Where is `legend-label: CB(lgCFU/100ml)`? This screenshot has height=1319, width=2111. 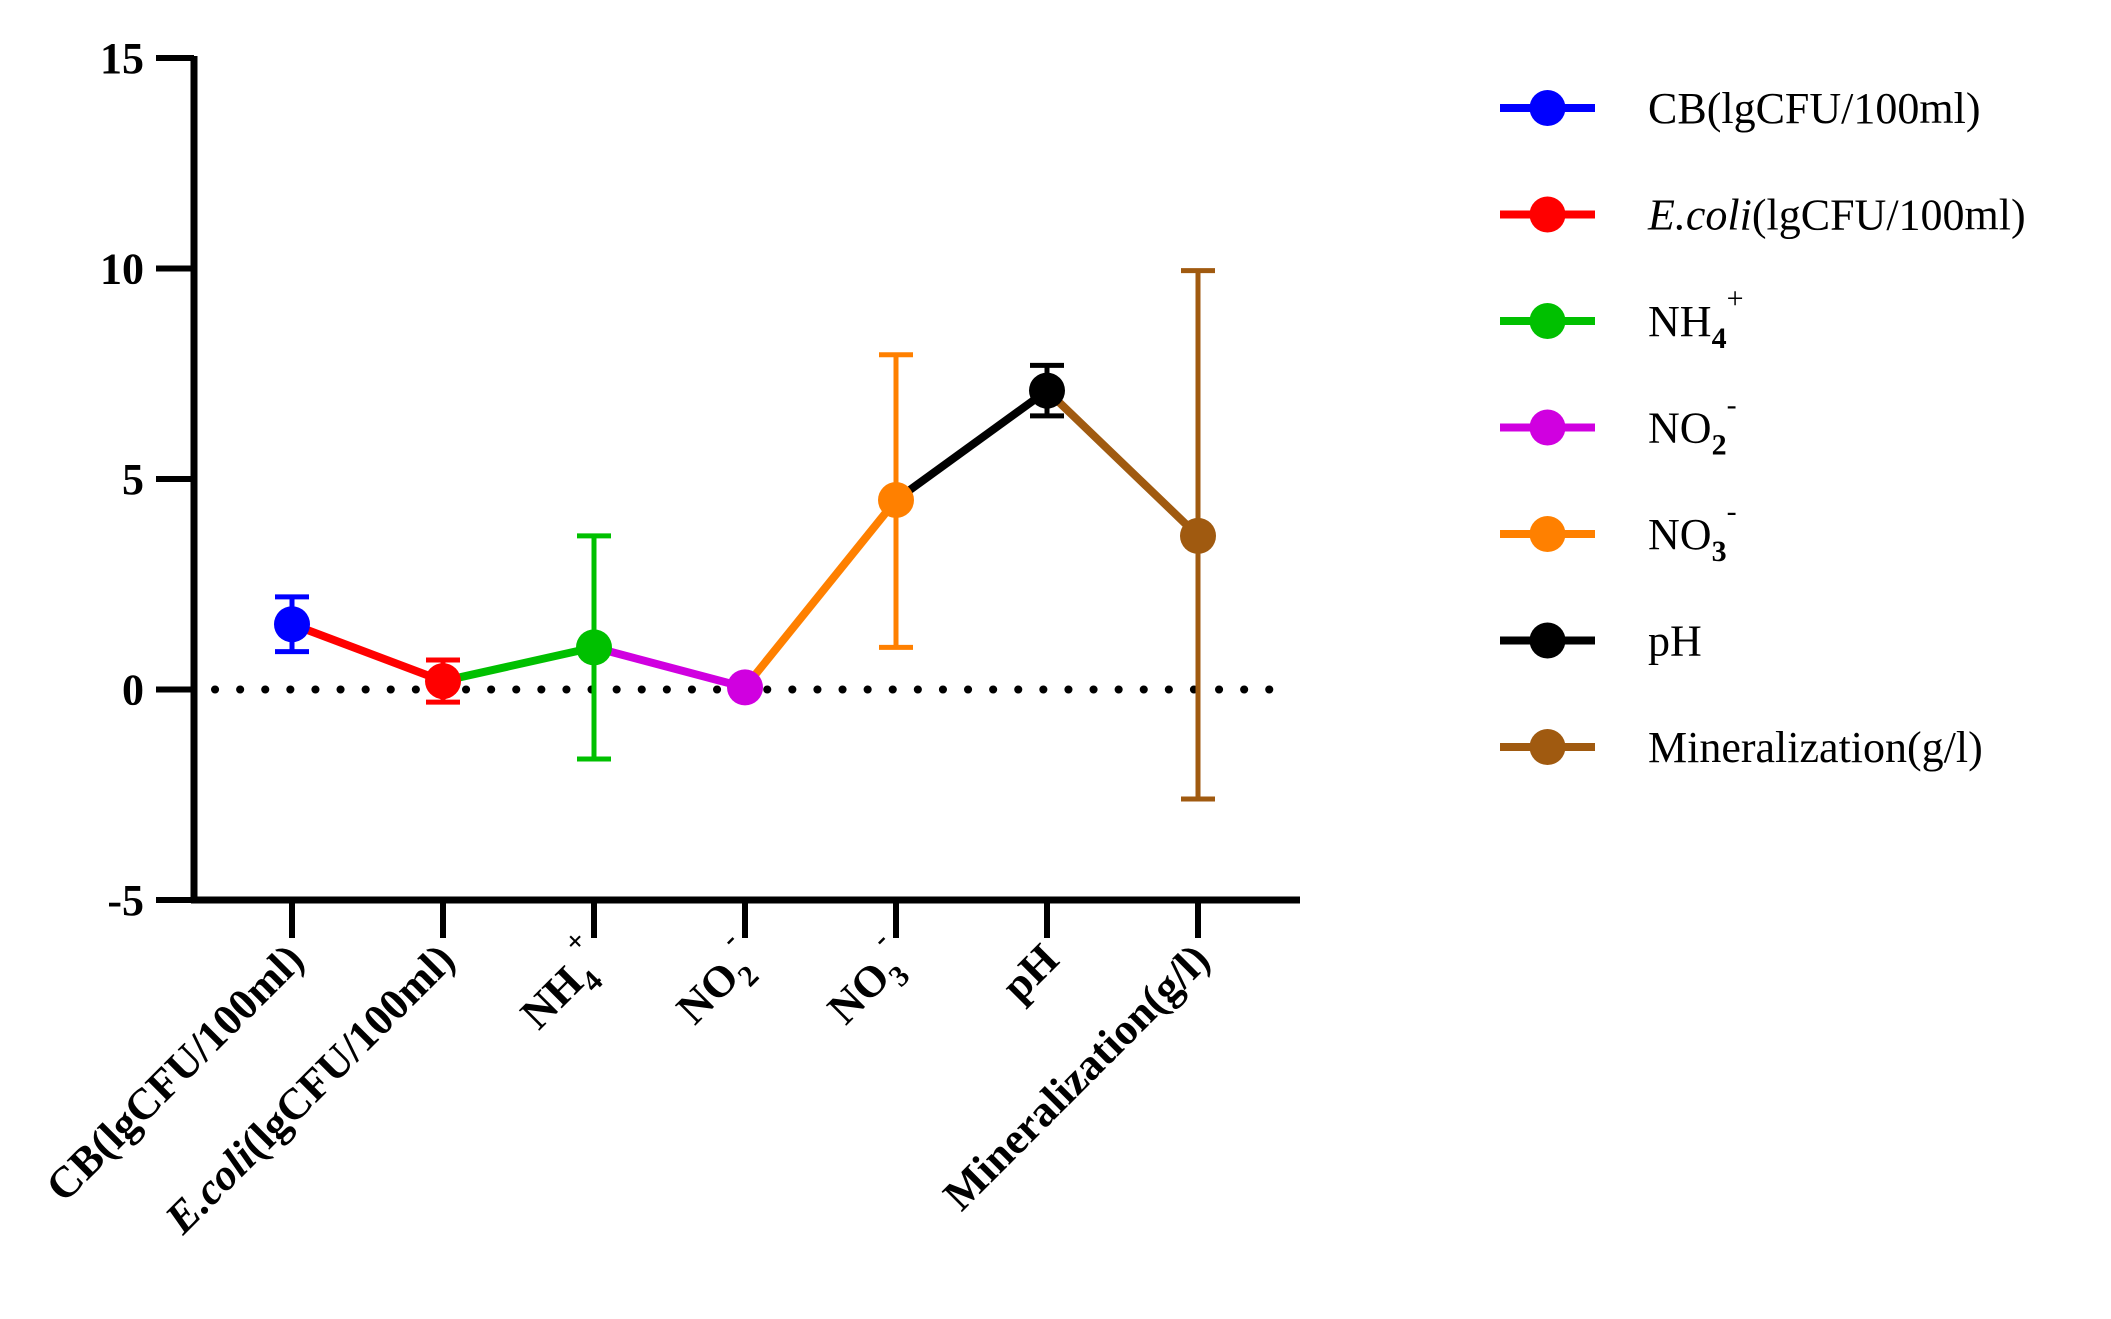 legend-label: CB(lgCFU/100ml) is located at coordinates (1814, 108).